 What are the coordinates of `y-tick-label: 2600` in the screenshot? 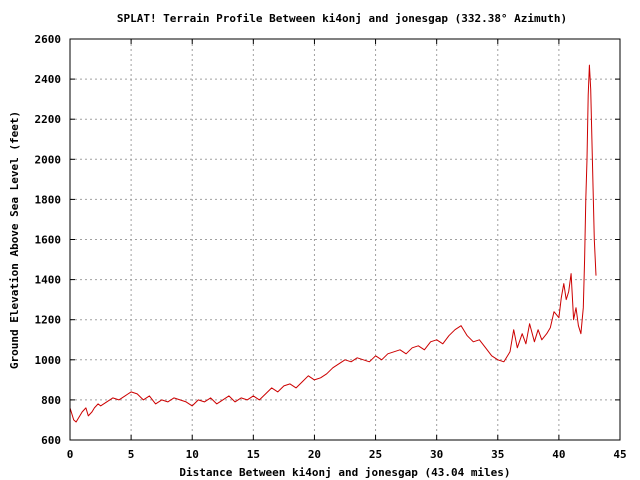 It's located at (48, 39).